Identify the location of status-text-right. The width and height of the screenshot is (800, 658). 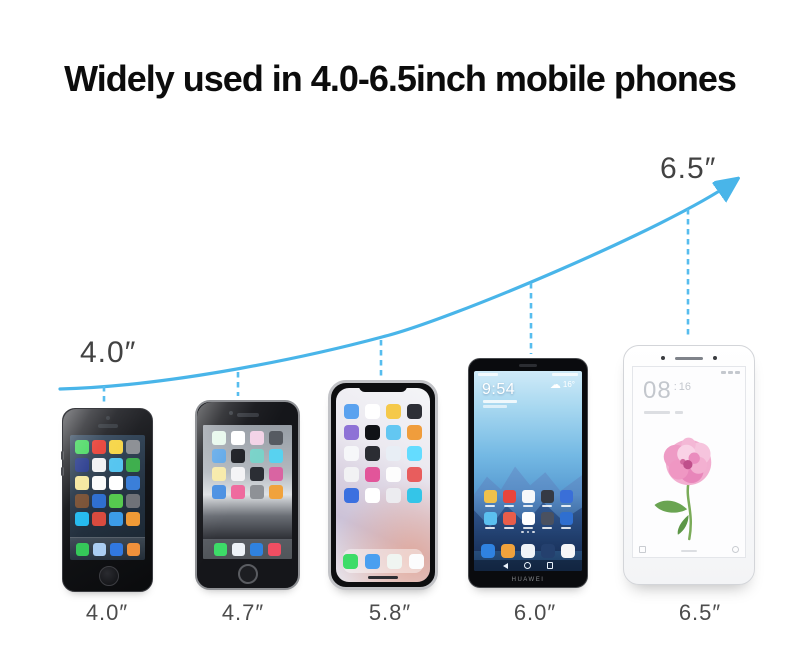
(565, 374).